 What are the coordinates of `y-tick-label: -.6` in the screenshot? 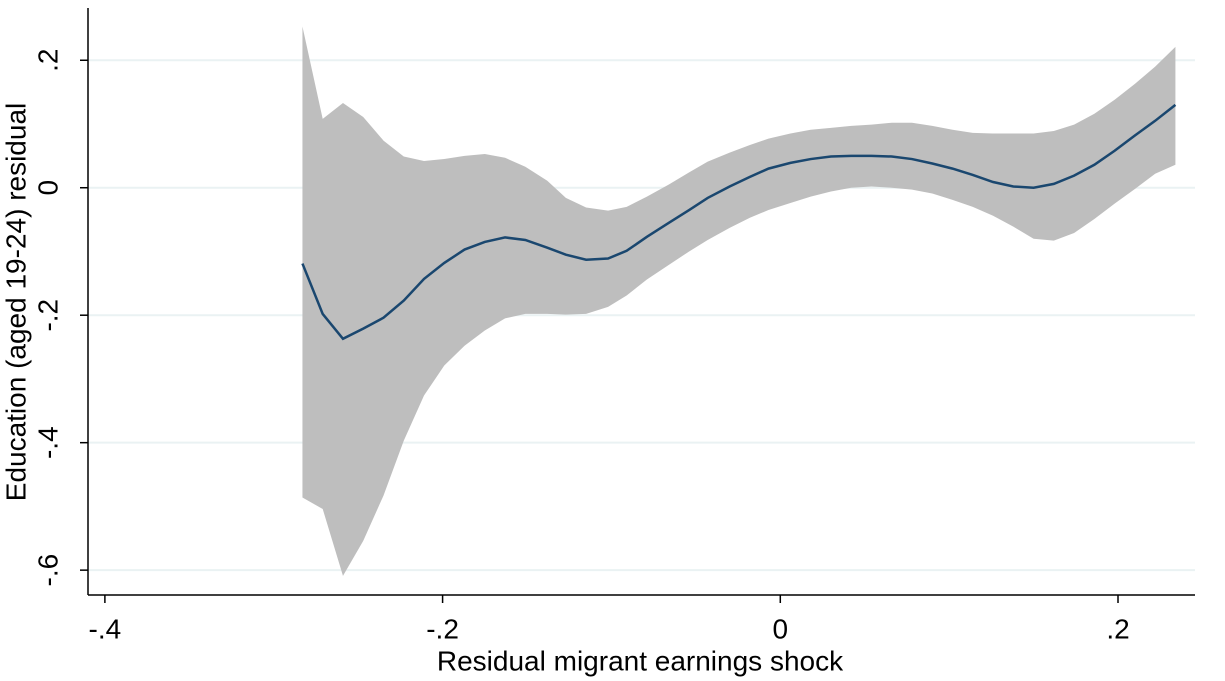 It's located at (47, 570).